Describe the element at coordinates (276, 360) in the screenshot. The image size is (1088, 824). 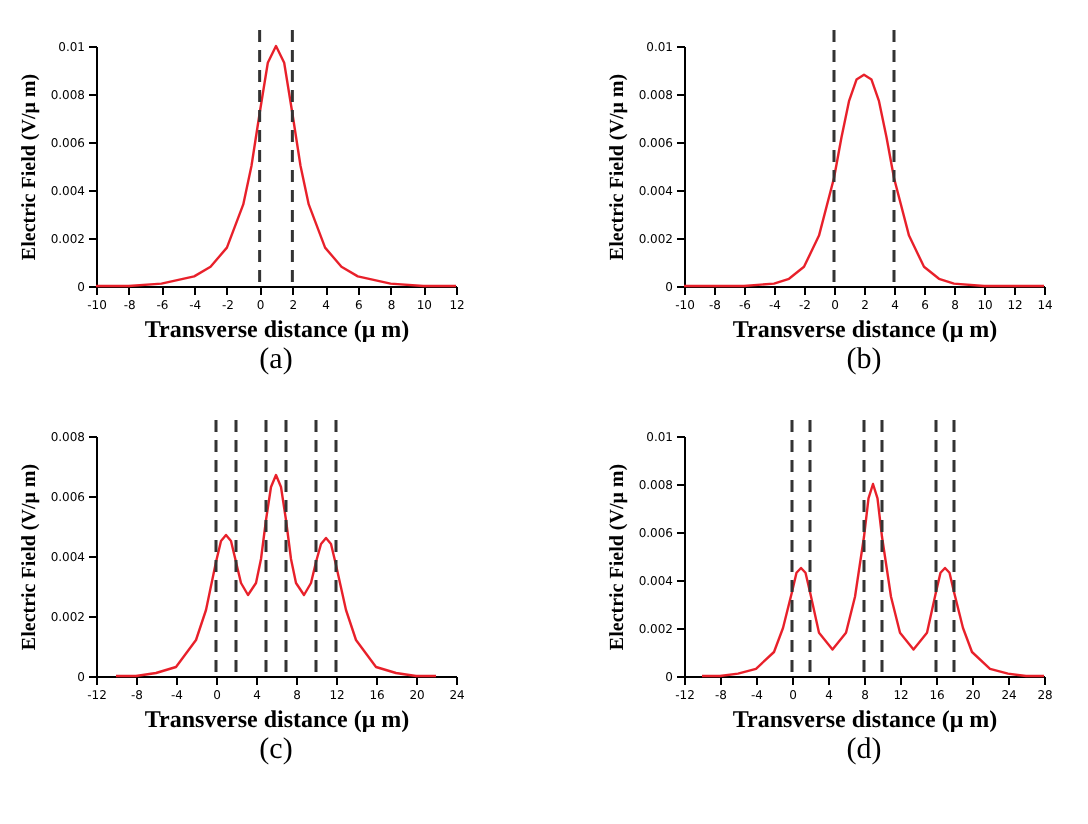
I see `text: (a)` at that location.